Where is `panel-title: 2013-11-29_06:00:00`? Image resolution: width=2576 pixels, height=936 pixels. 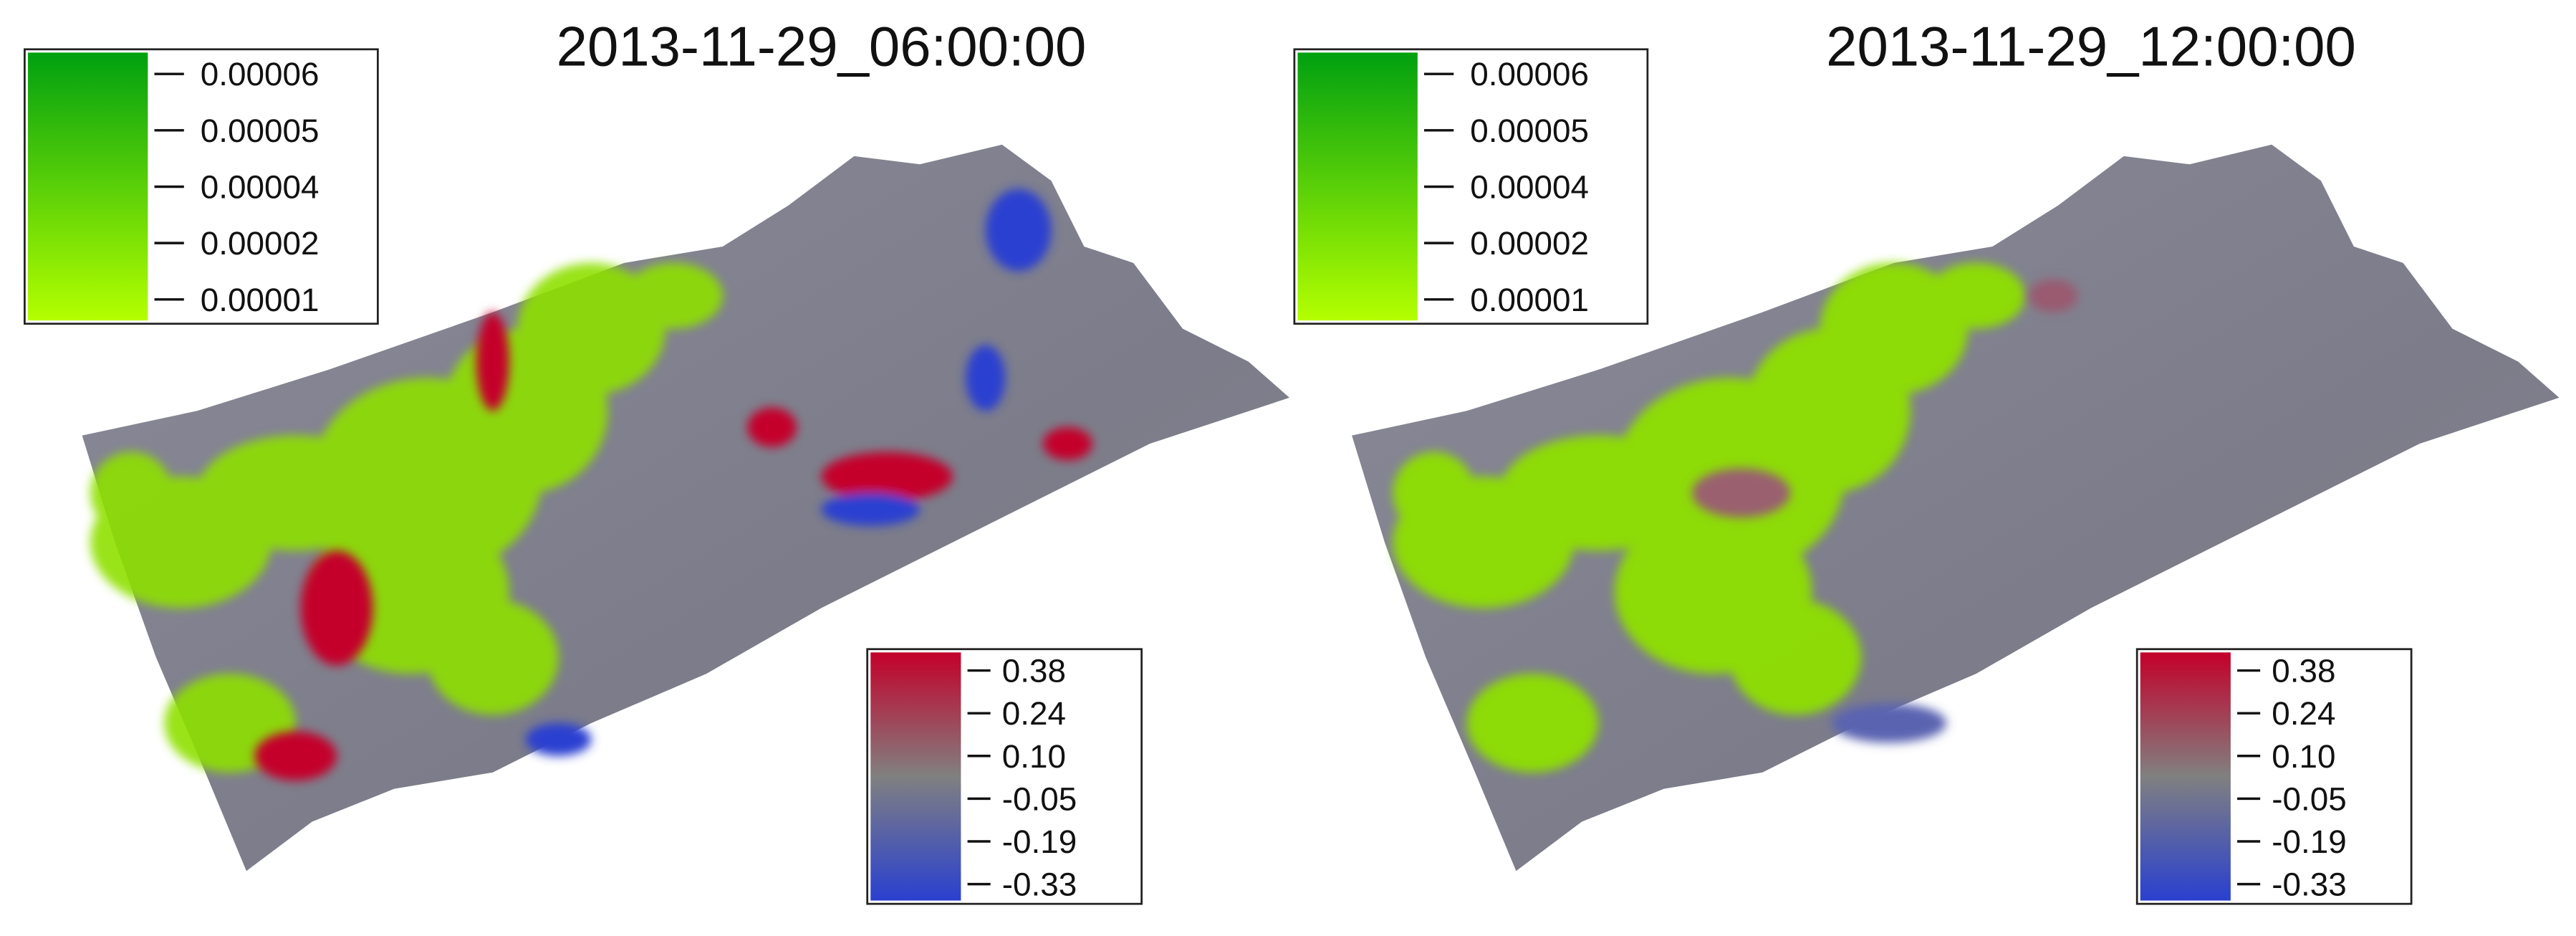
panel-title: 2013-11-29_06:00:00 is located at coordinates (822, 46).